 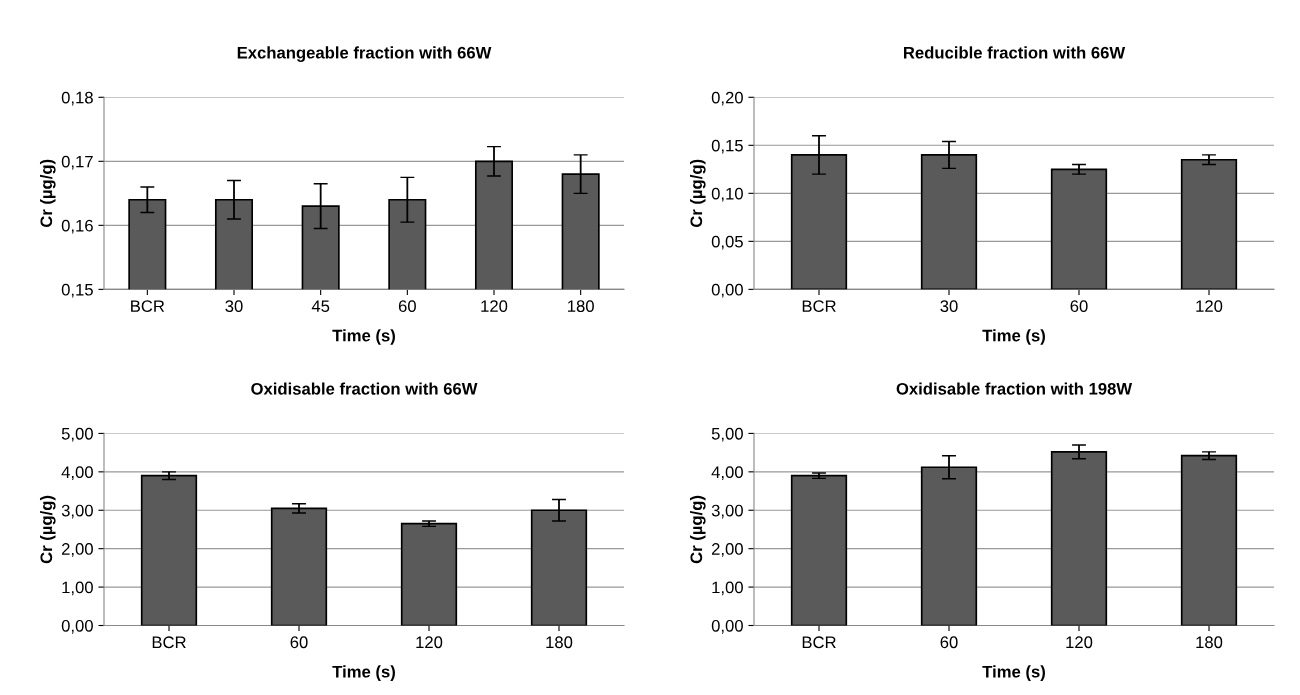 What do you see at coordinates (77, 162) in the screenshot?
I see `y-tick-label: 0,17` at bounding box center [77, 162].